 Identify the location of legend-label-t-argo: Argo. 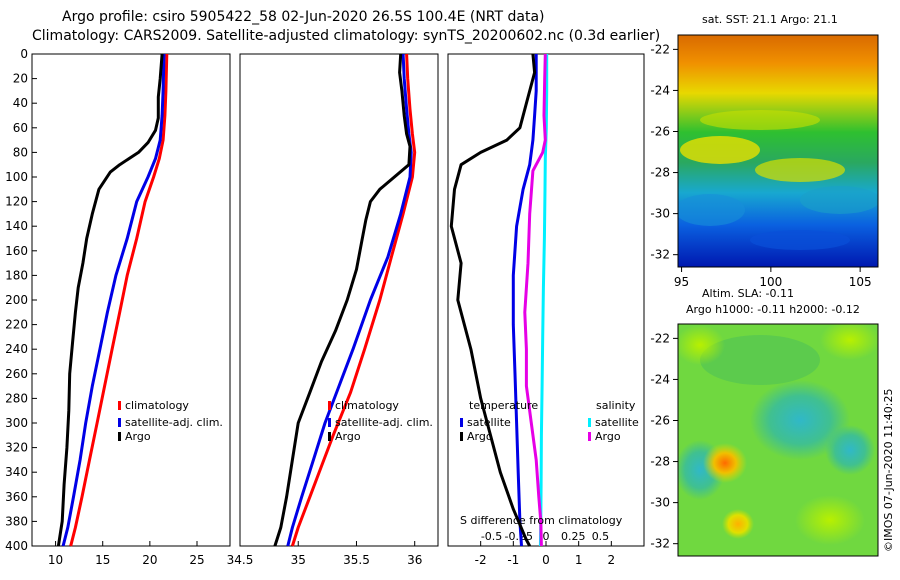
(480, 436).